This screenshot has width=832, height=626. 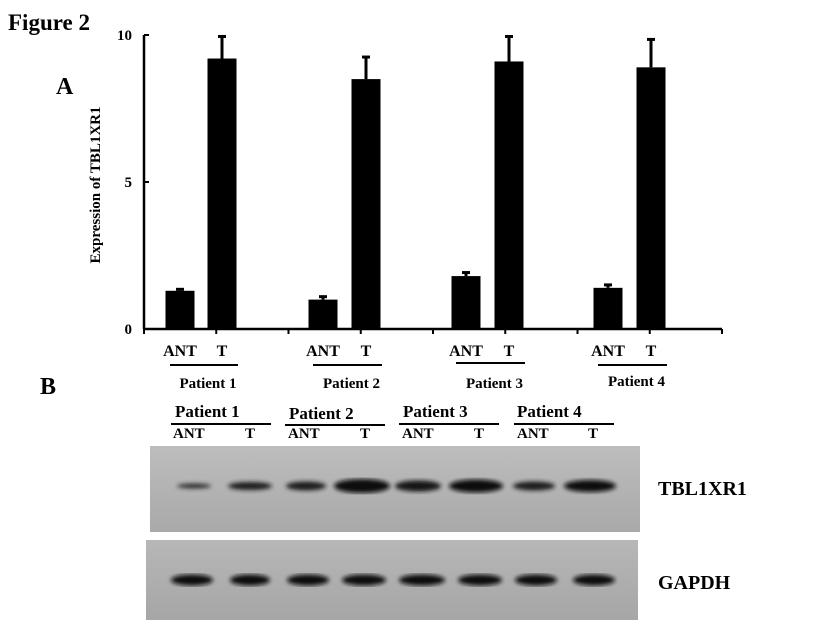 What do you see at coordinates (129, 330) in the screenshot?
I see `y-tick-label: 0` at bounding box center [129, 330].